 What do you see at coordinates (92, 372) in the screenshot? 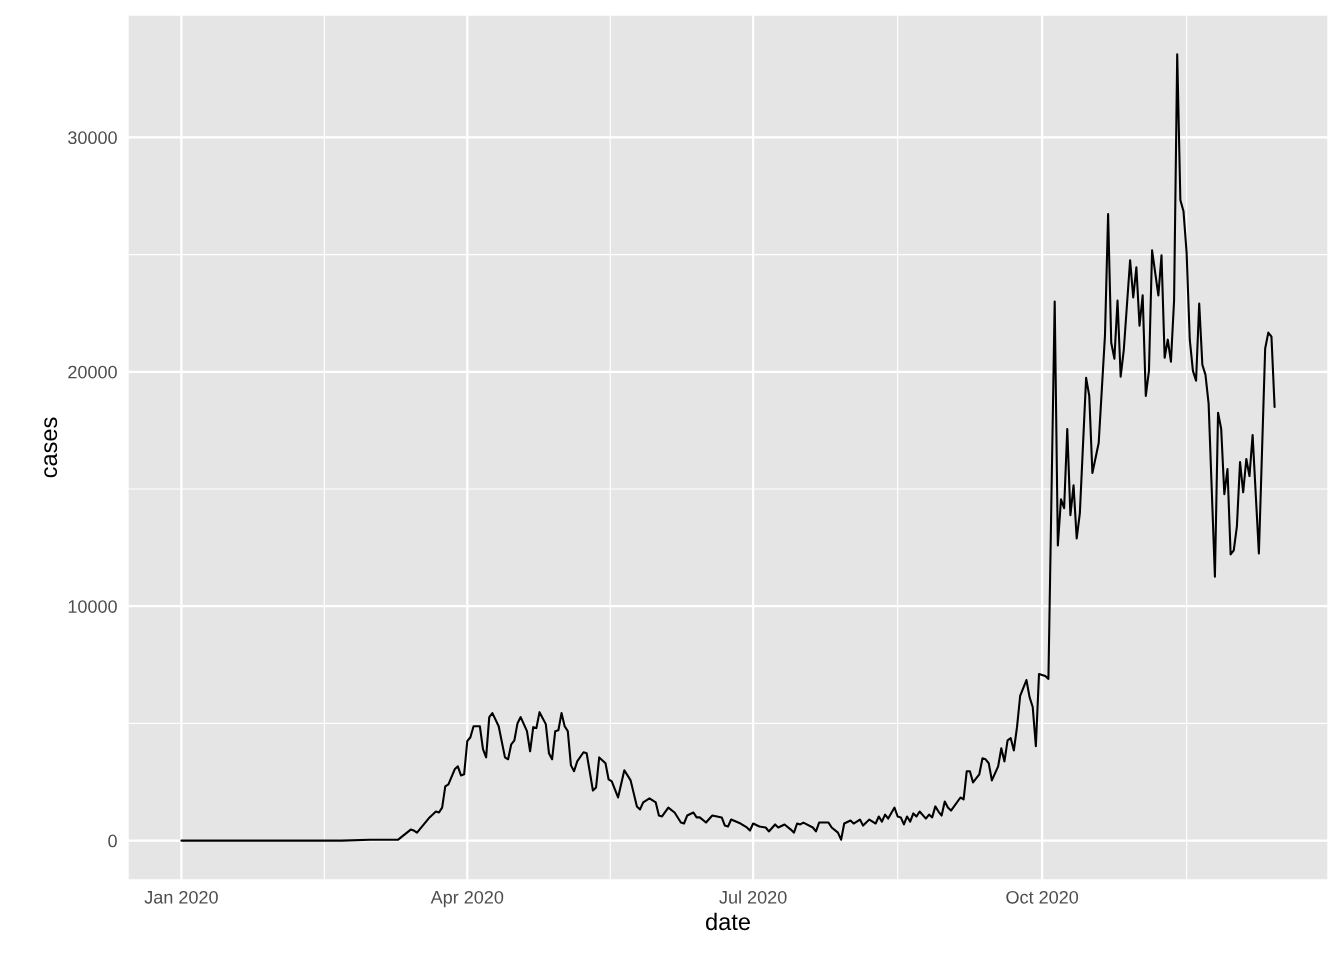
I see `y-tick-label: 20000` at bounding box center [92, 372].